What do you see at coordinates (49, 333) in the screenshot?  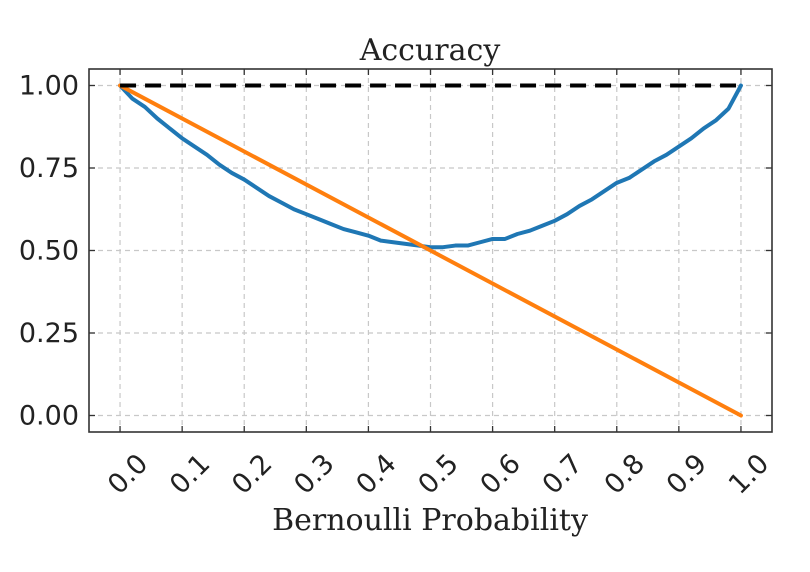 I see `y-tick-label: 0.25` at bounding box center [49, 333].